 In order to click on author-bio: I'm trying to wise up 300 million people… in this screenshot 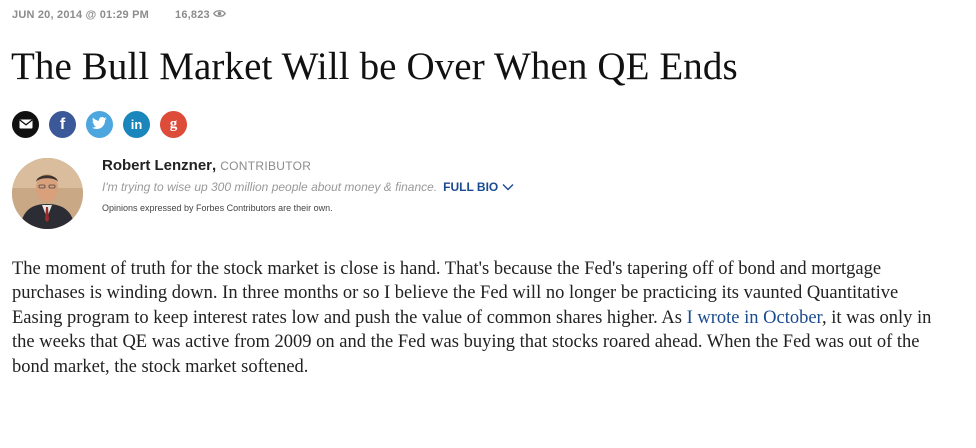, I will do `click(270, 187)`.